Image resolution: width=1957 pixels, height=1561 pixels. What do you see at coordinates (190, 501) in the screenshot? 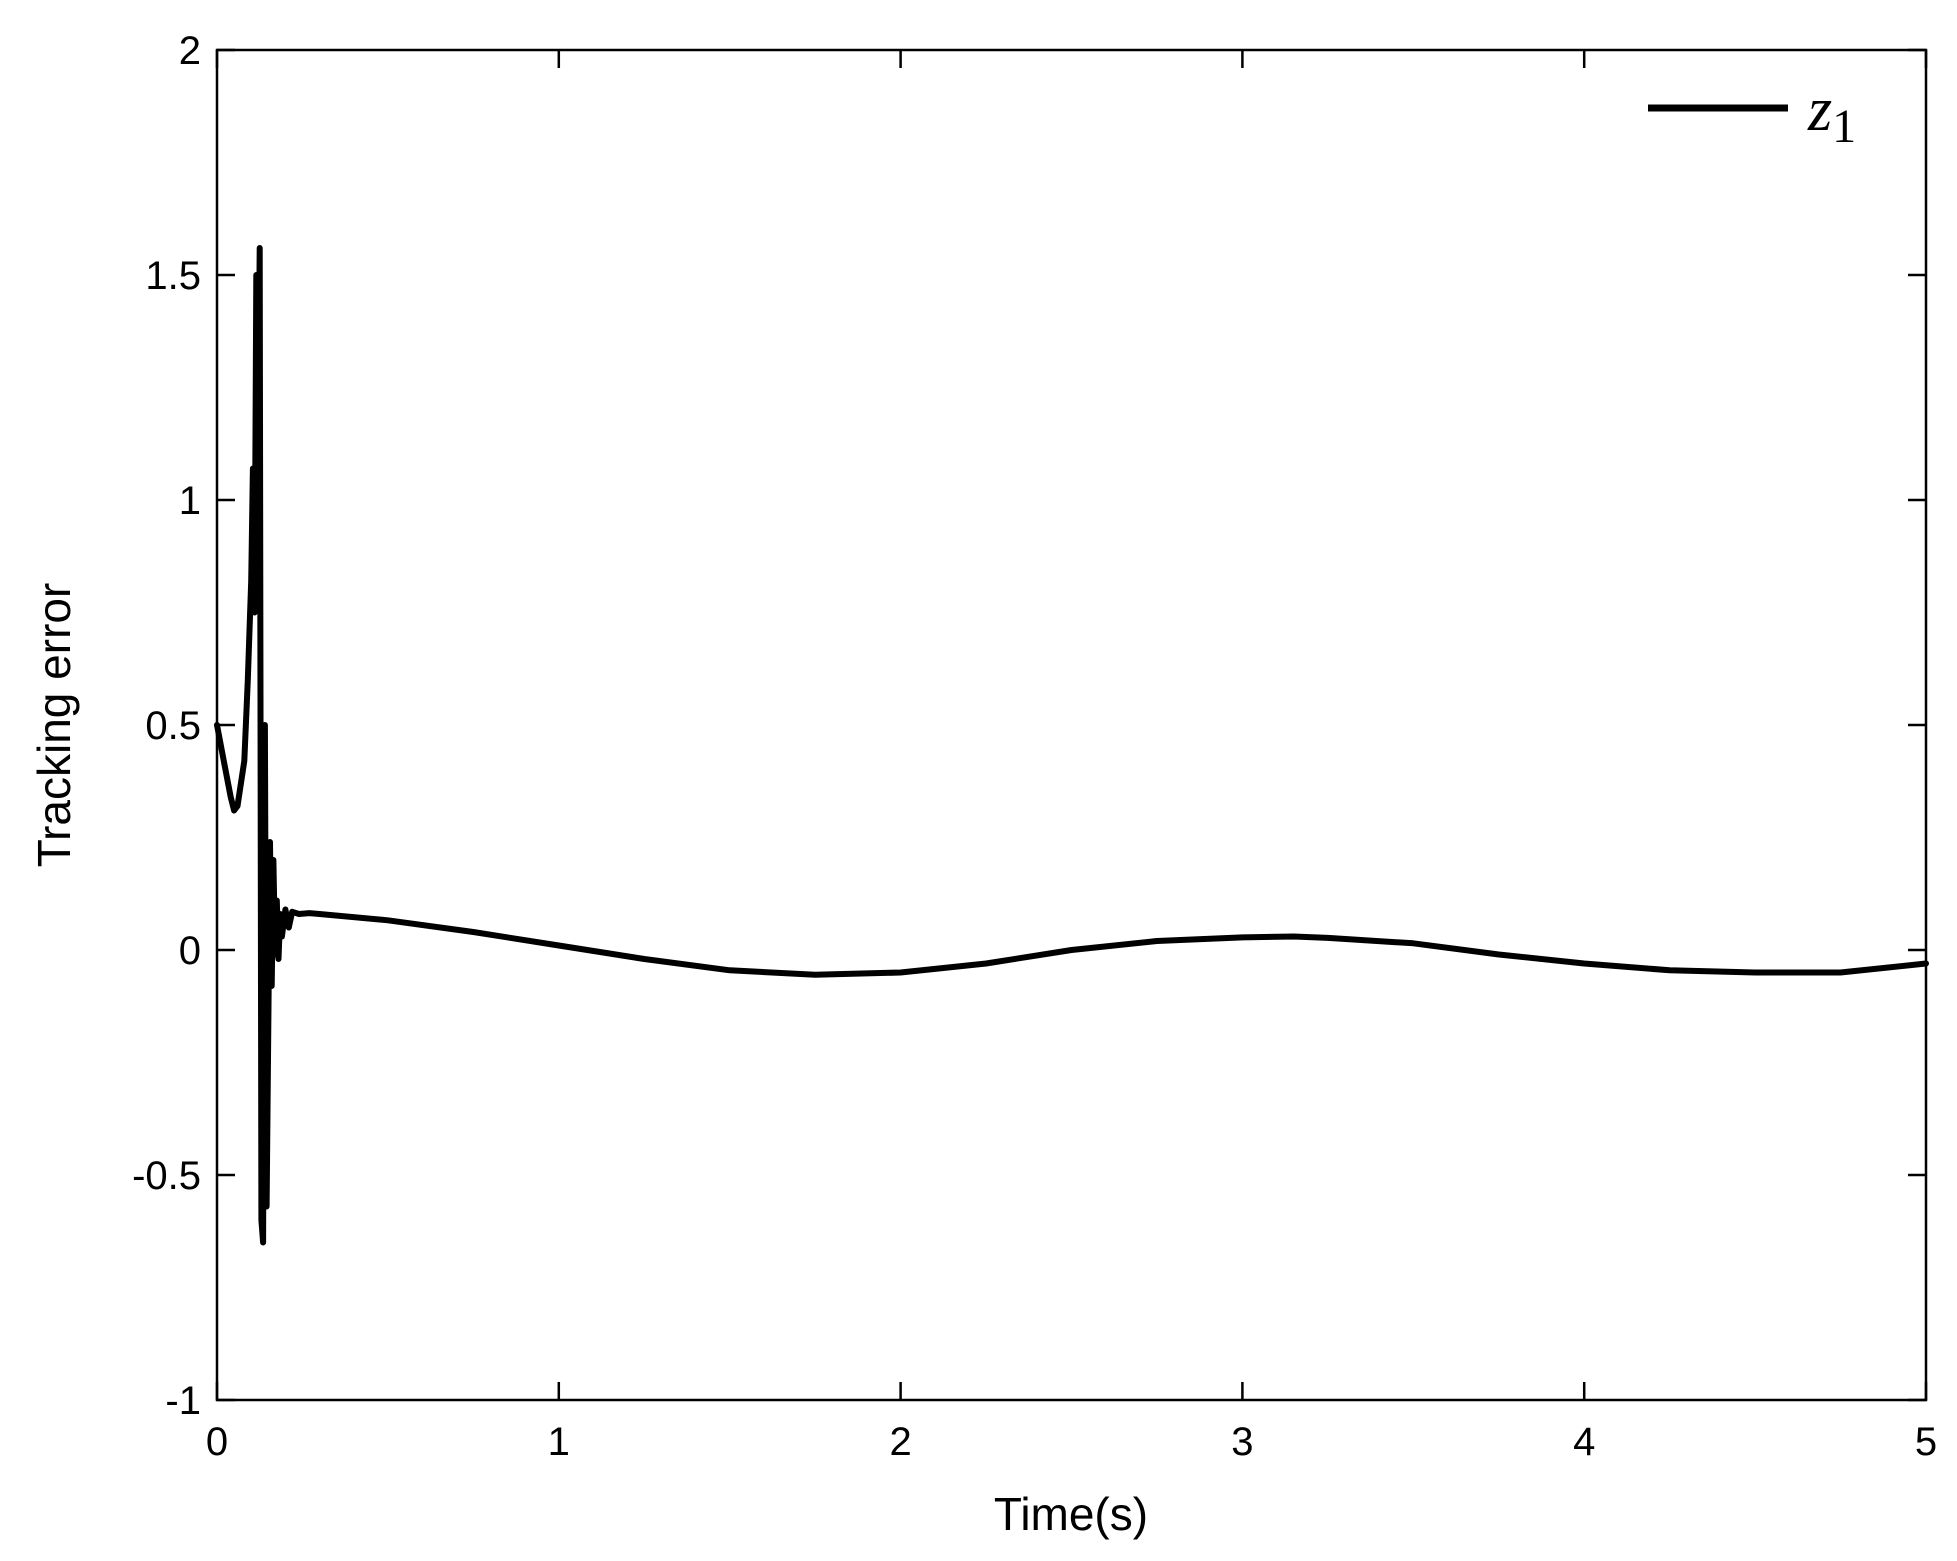
I see `y-tick-label: 1` at bounding box center [190, 501].